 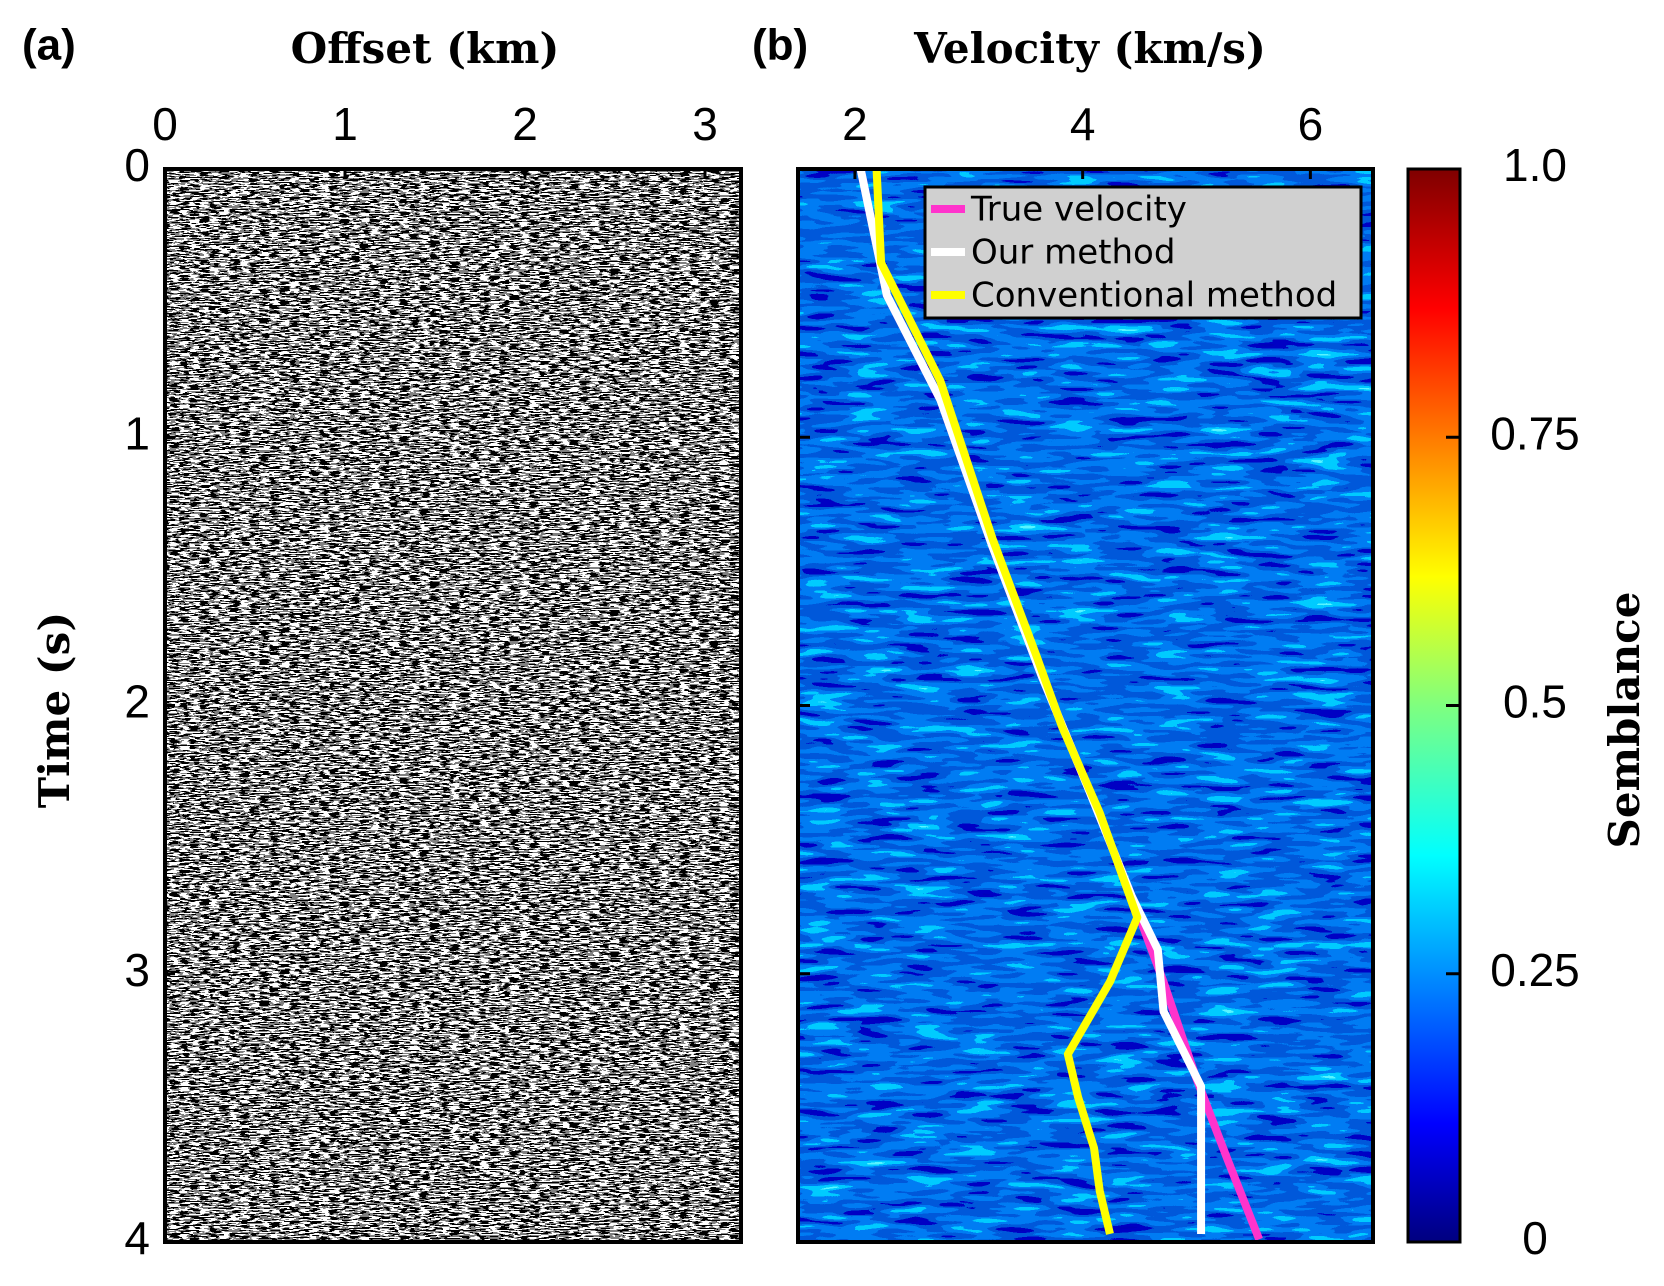 I want to click on legend-label: Conventional method, so click(x=1154, y=296).